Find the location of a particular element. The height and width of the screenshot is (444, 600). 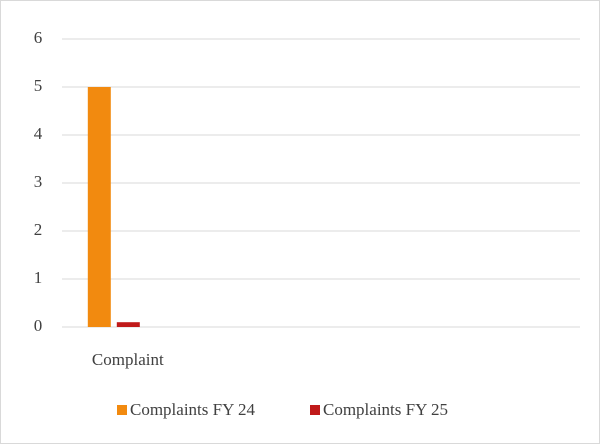

legend-label: Complaints FY 25 is located at coordinates (385, 409).